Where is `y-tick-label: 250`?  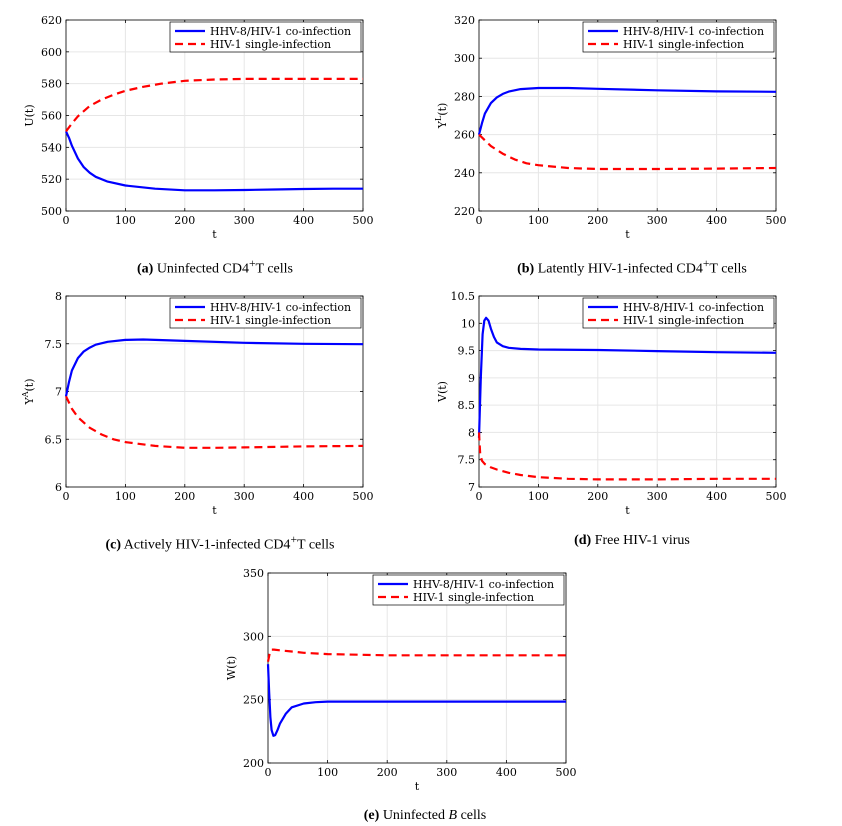 y-tick-label: 250 is located at coordinates (253, 700).